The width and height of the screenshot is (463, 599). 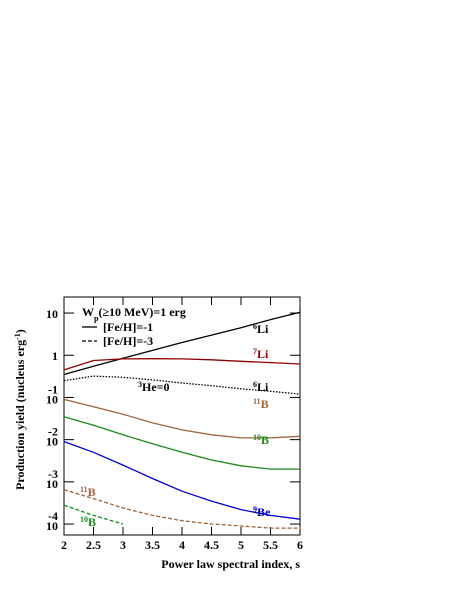 I want to click on y-tick-exponent: -2, so click(x=53, y=432).